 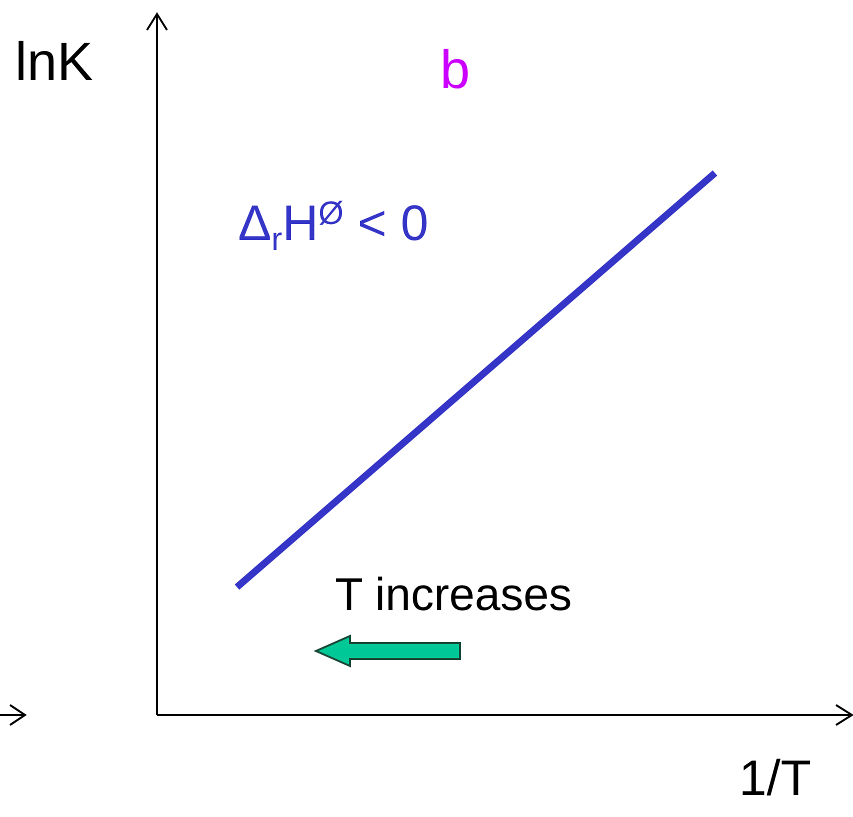 What do you see at coordinates (333, 225) in the screenshot?
I see `annotation: Δ$_{r}$H$^{Ø}$ < 0` at bounding box center [333, 225].